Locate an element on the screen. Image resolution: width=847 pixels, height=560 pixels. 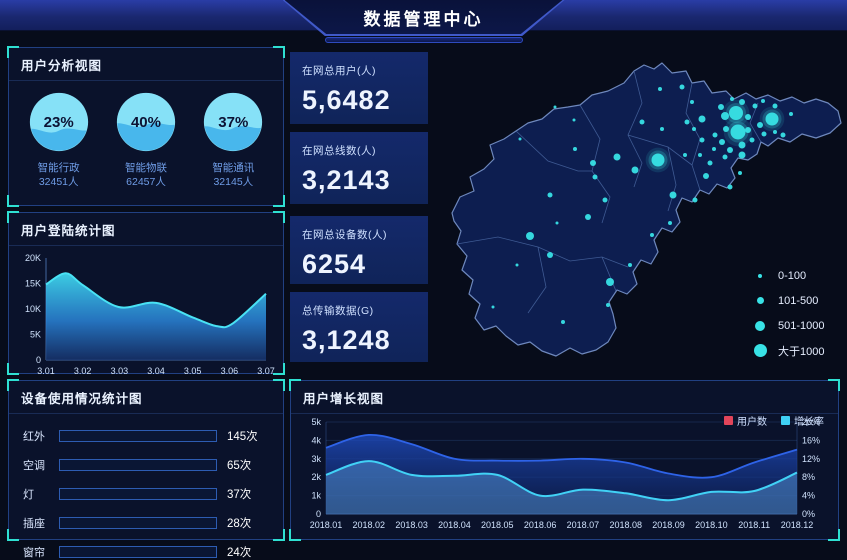
left-tick-label: 4k is located at coordinates (316, 440).